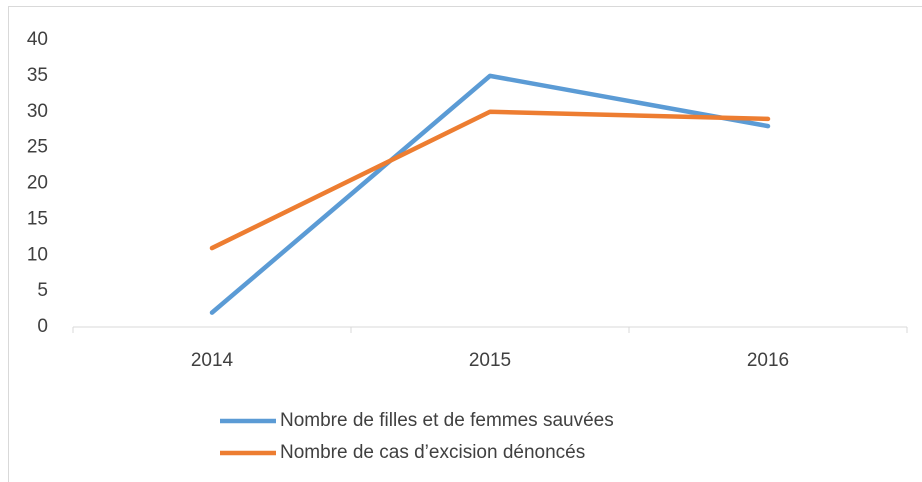 The image size is (922, 482). I want to click on y-tick-label: 35, so click(37, 75).